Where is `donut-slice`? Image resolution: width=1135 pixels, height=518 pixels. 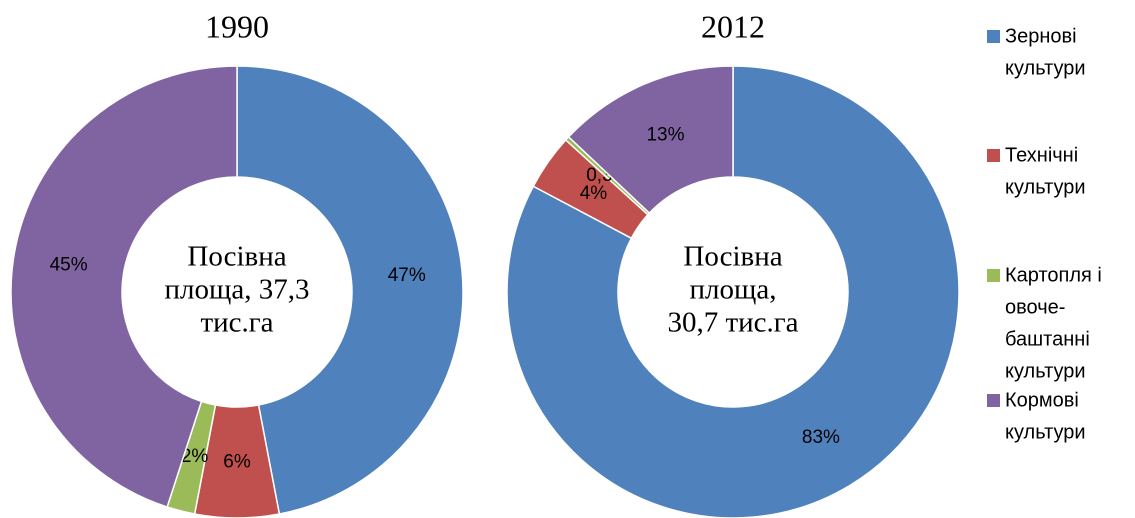
donut-slice is located at coordinates (650, 140).